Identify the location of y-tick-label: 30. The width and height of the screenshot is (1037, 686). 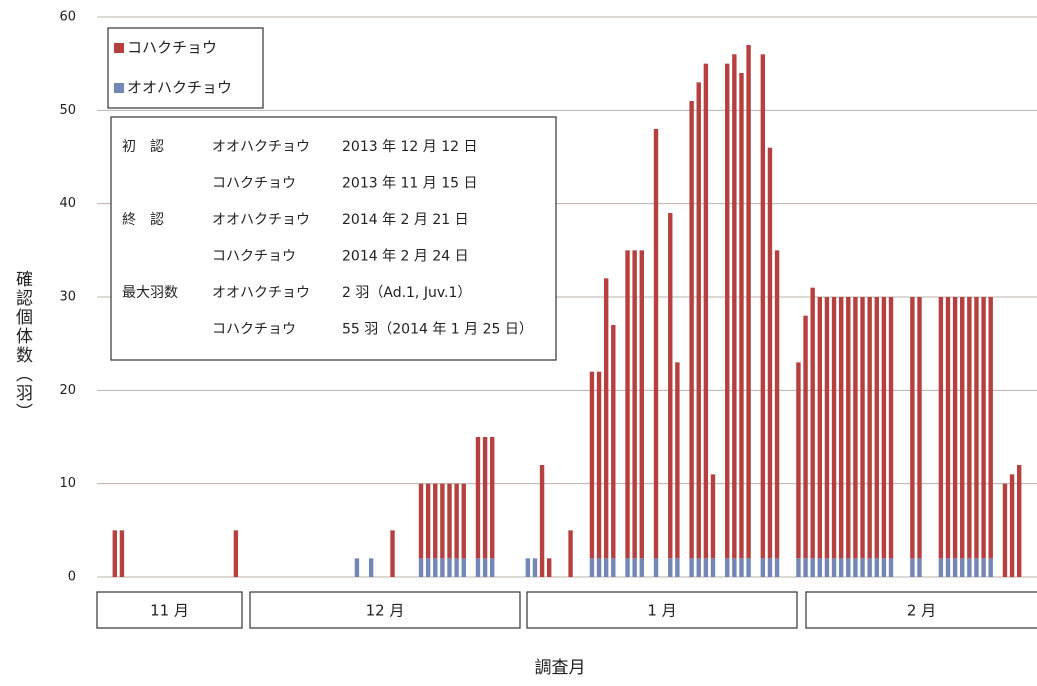
(67, 297).